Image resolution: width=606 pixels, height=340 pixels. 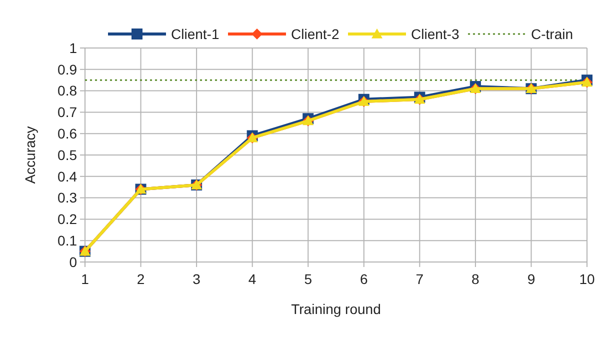 I want to click on y-tick-label: 0.7, so click(x=68, y=112).